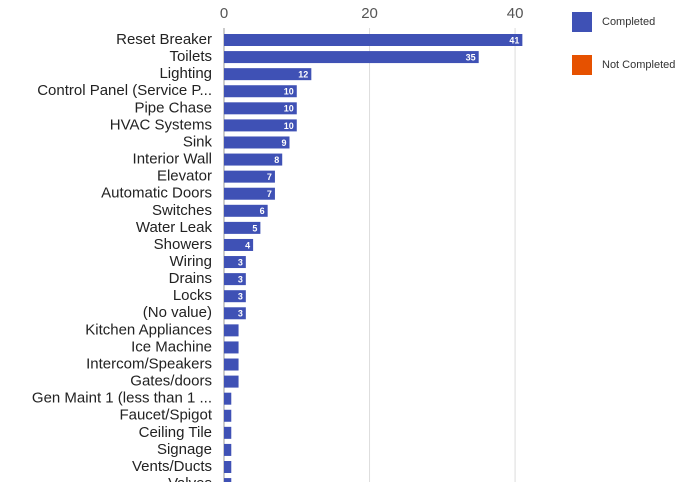 This screenshot has height=482, width=687. I want to click on y-tick-label: Interior Wall, so click(172, 159).